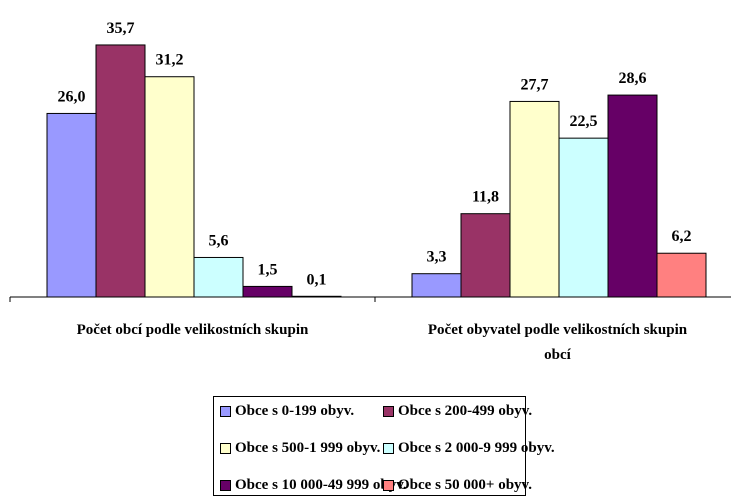 The image size is (731, 499). Describe the element at coordinates (465, 410) in the screenshot. I see `legend-label: Obce s 200-499 obyv.` at that location.